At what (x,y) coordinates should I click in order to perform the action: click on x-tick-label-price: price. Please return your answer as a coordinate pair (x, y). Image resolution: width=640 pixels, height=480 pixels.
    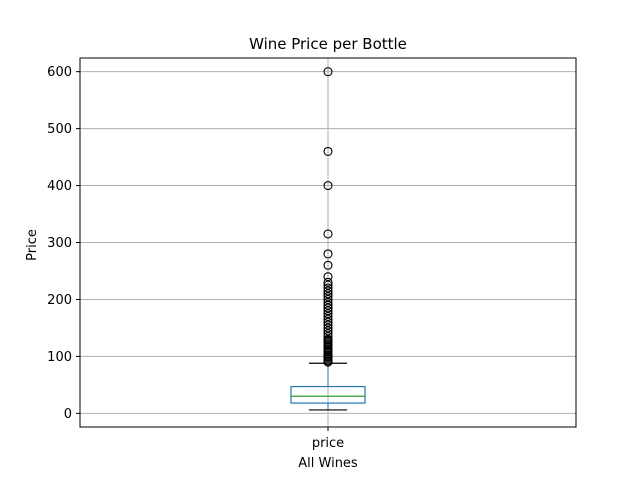
    Looking at the image, I should click on (328, 443).